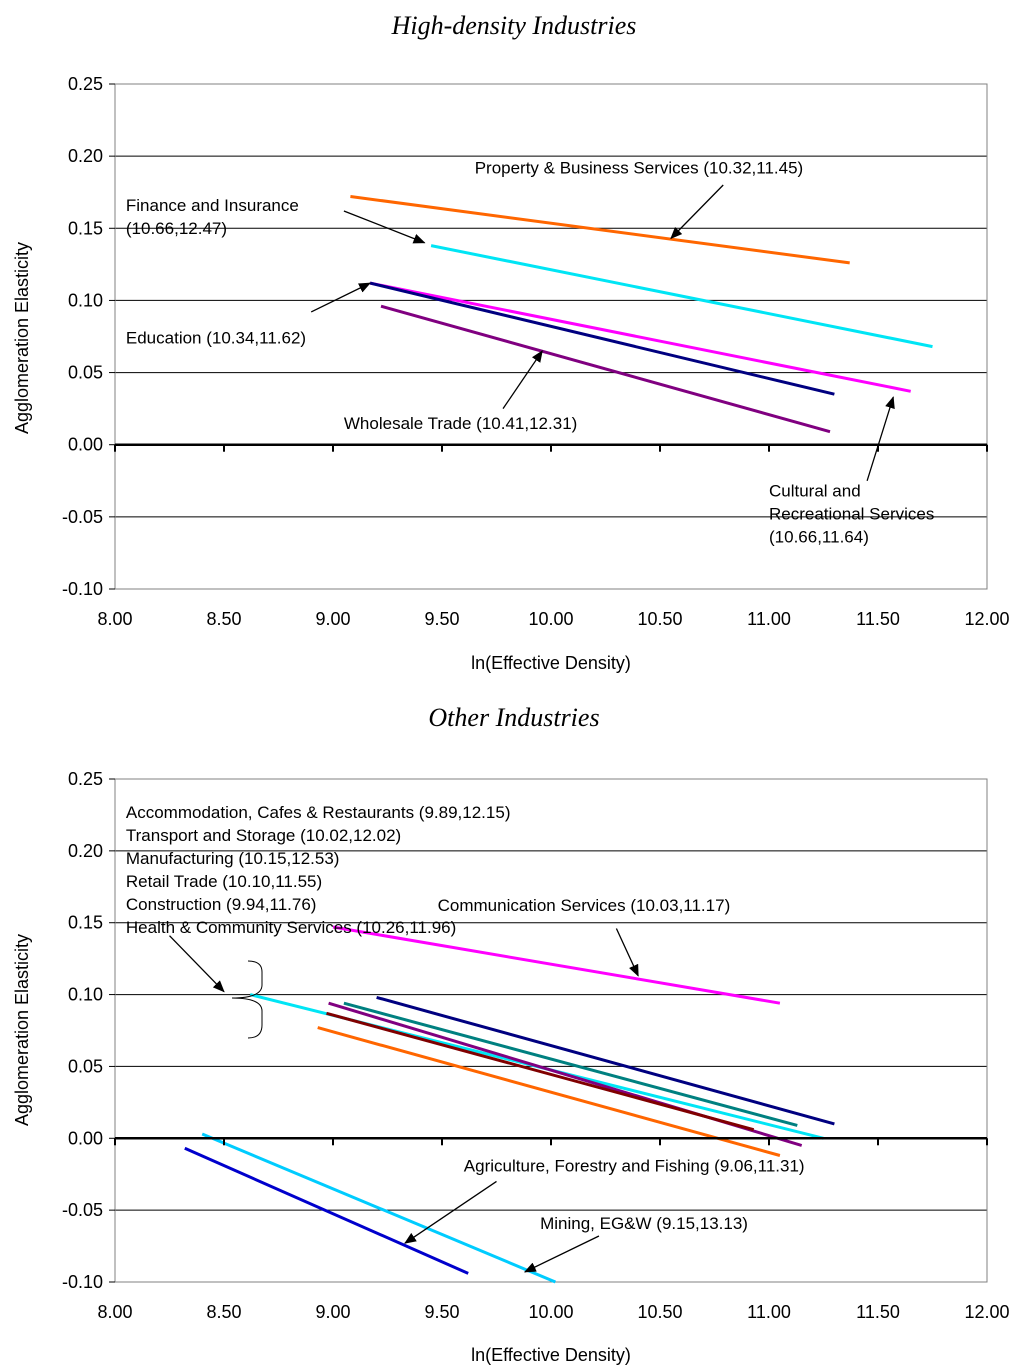 The image size is (1018, 1367). I want to click on annotation-label: Transport and Storage (10.02,12.02), so click(263, 835).